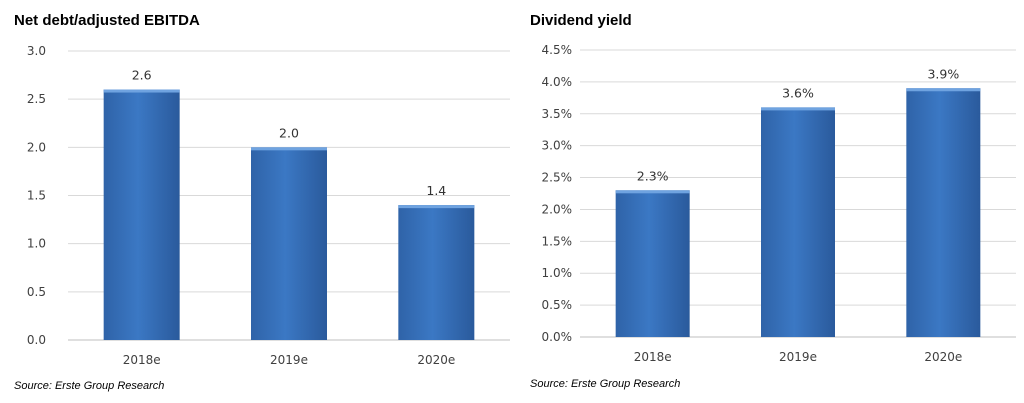 The width and height of the screenshot is (1024, 403). Describe the element at coordinates (107, 20) in the screenshot. I see `chart-title: Net debt/adjusted EBITDA` at that location.